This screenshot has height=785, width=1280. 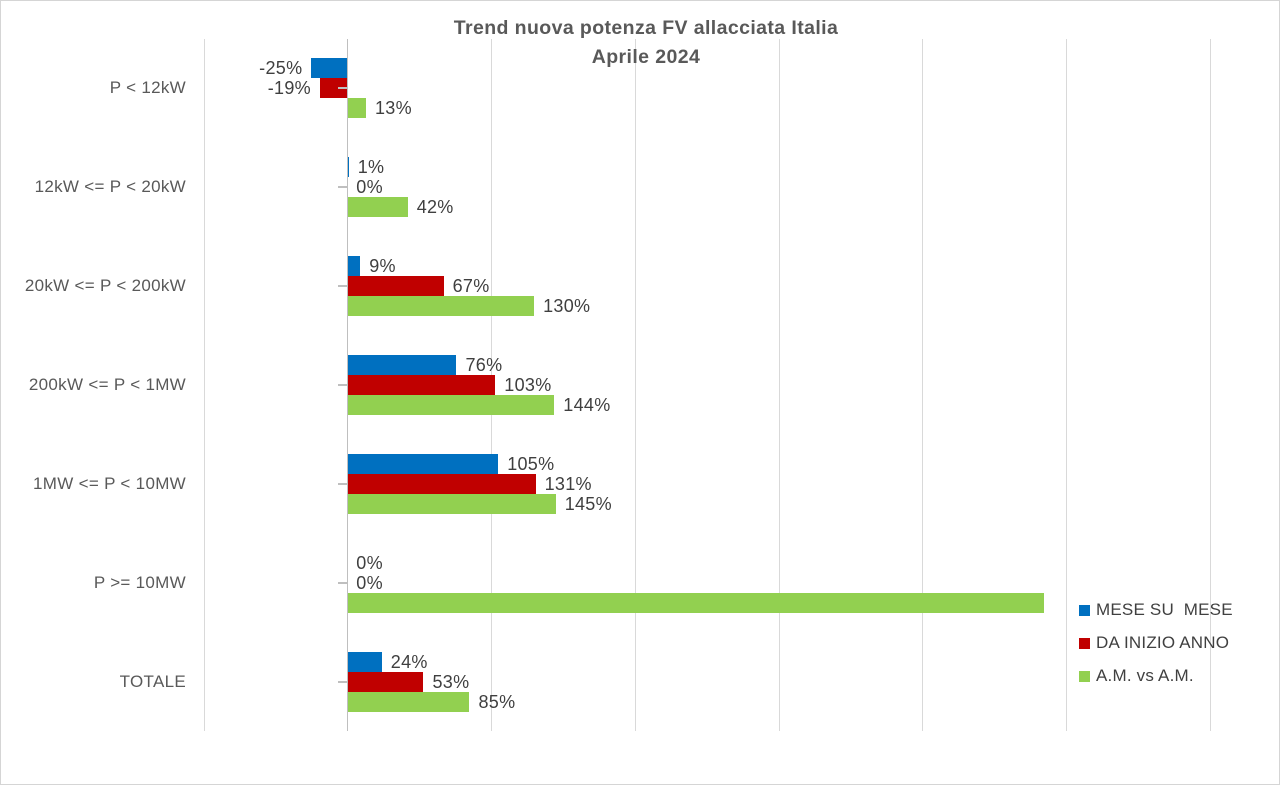 I want to click on category-label: P < 12kW, so click(x=147, y=88).